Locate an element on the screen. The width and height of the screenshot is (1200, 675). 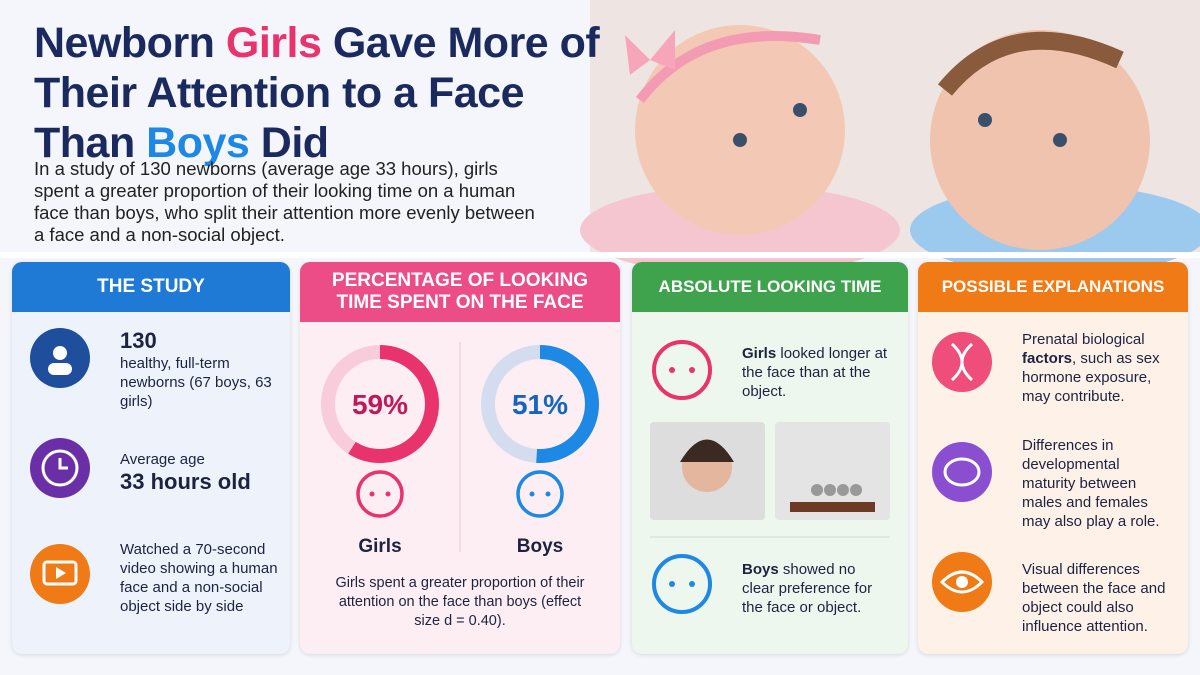
cradle-base is located at coordinates (832, 507).